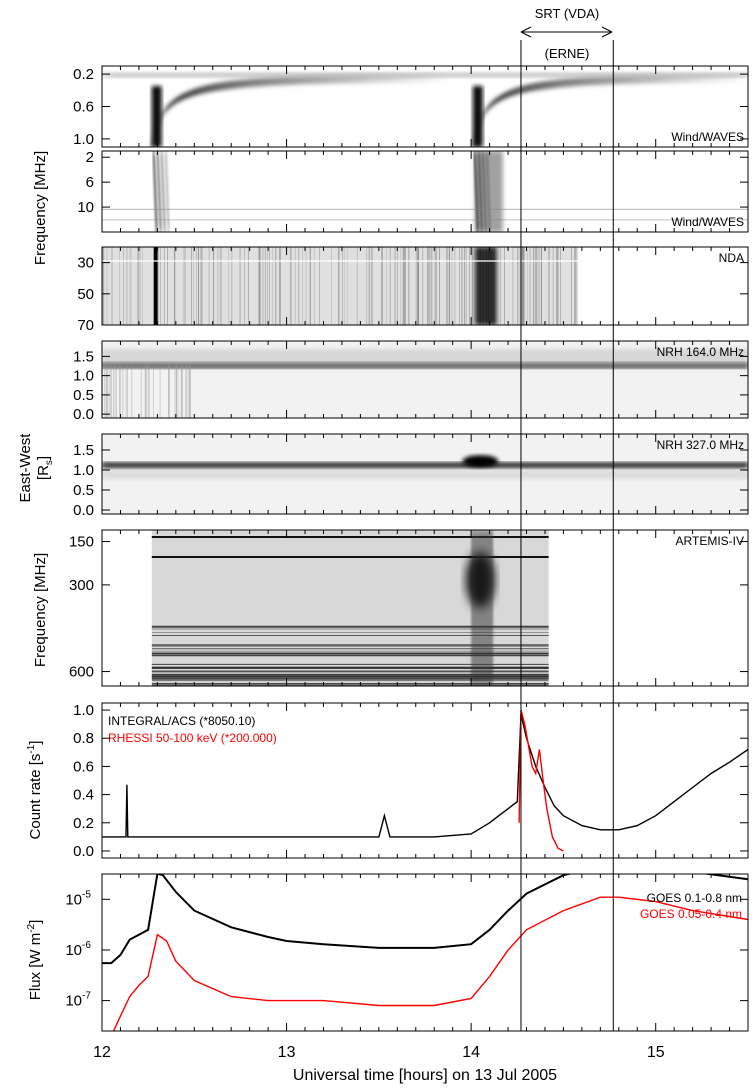  Describe the element at coordinates (425, 1075) in the screenshot. I see `x-axis-label: Universal time [hours] on 13 Jul 2005` at that location.